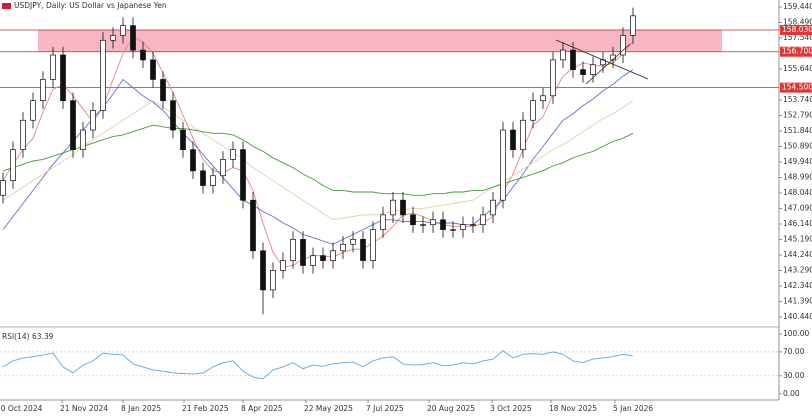 Image resolution: width=812 pixels, height=416 pixels. I want to click on symbol-icon, so click(6, 6).